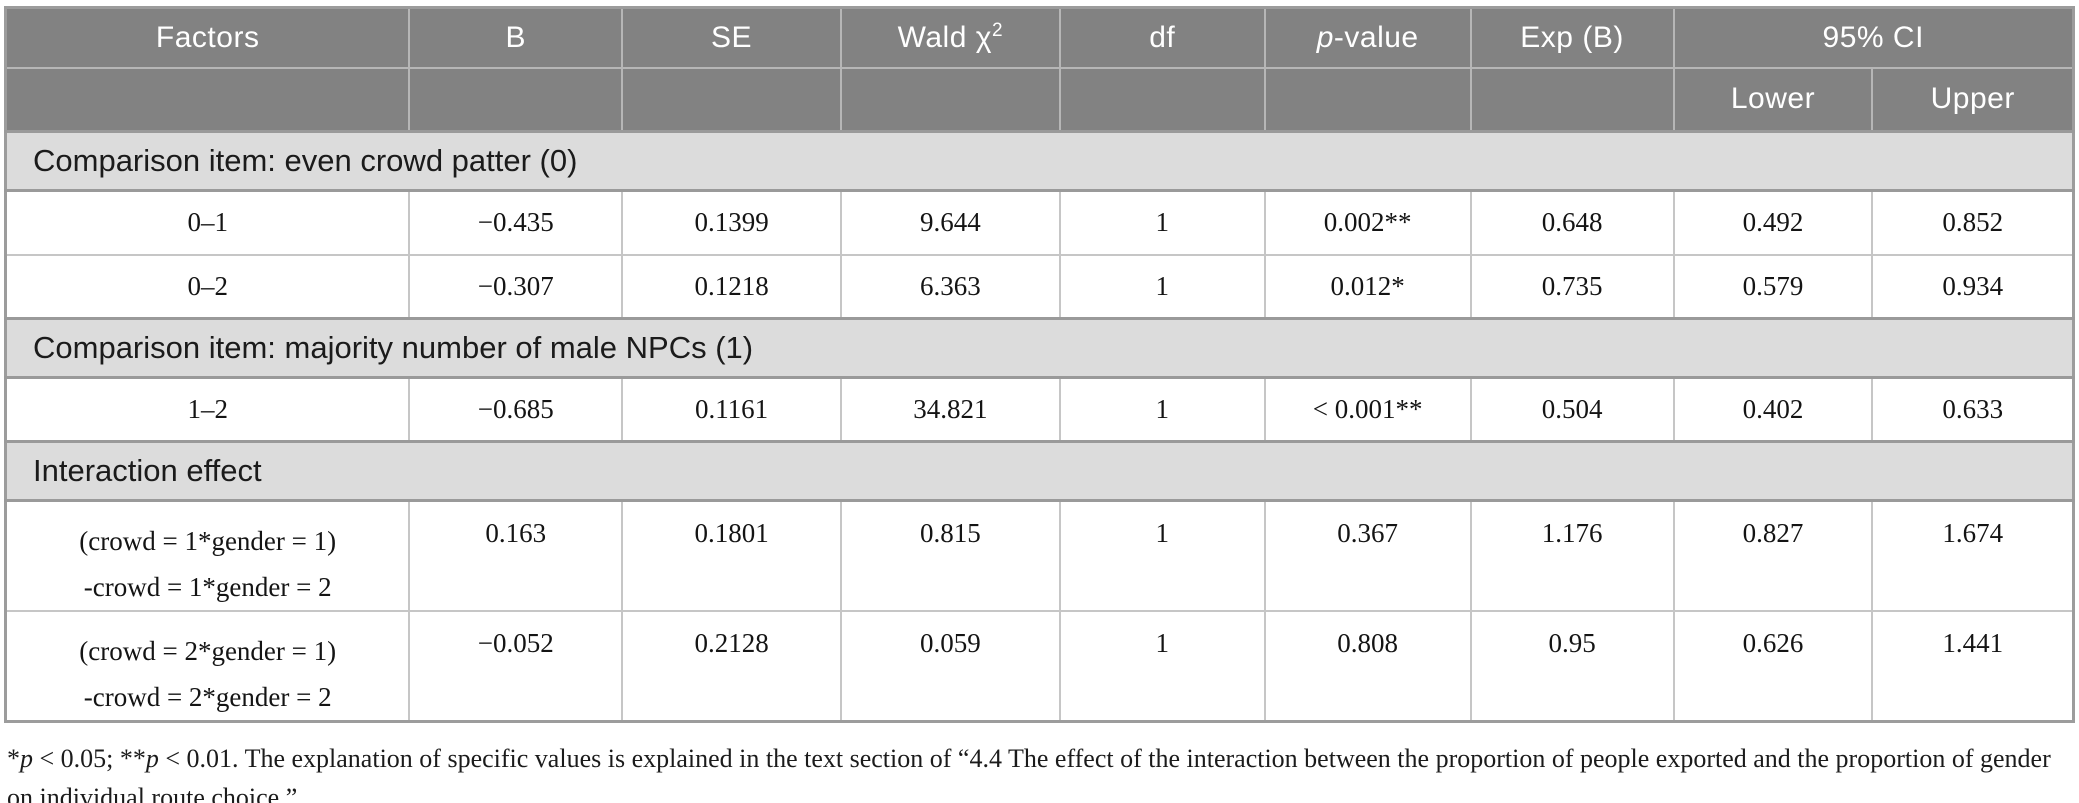  Describe the element at coordinates (950, 286) in the screenshot. I see `cell-wald: 6.363` at that location.